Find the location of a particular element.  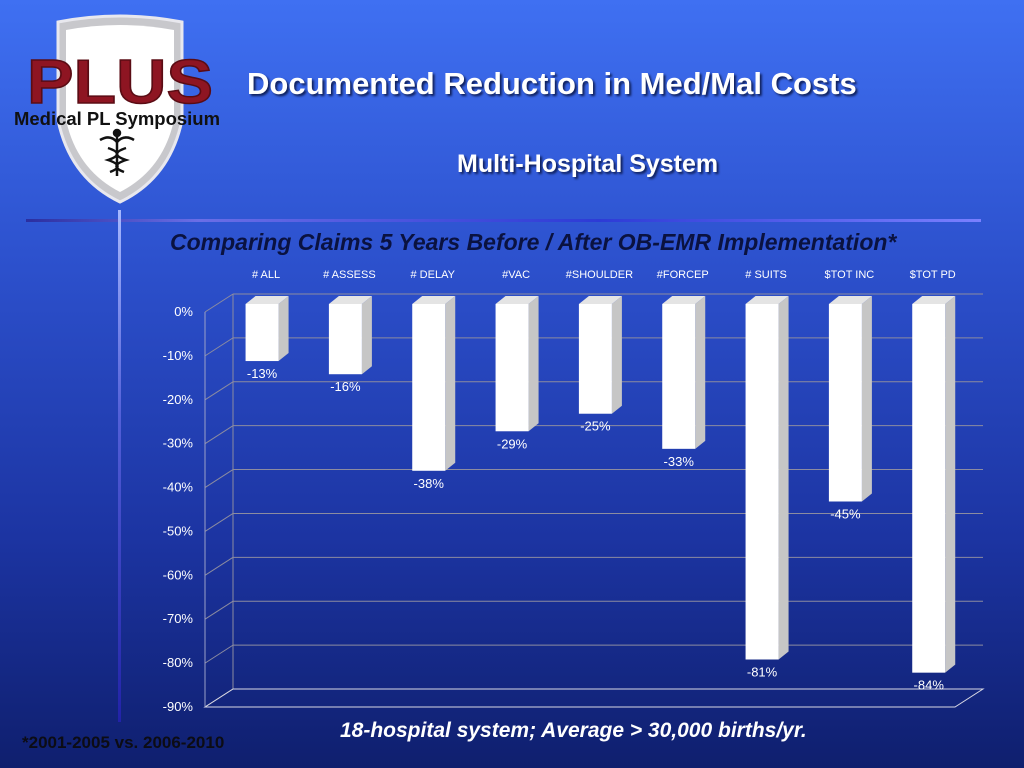

data-label: -25% is located at coordinates (595, 426).